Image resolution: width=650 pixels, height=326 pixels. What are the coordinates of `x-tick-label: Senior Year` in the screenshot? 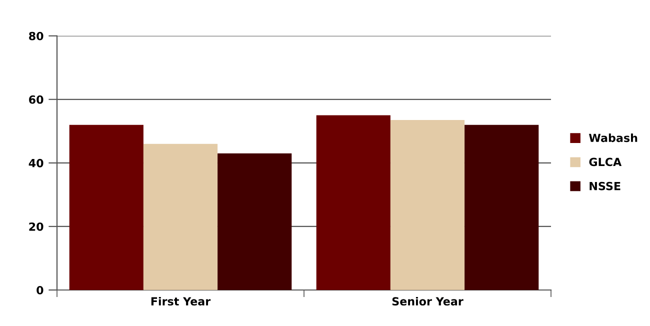 It's located at (428, 301).